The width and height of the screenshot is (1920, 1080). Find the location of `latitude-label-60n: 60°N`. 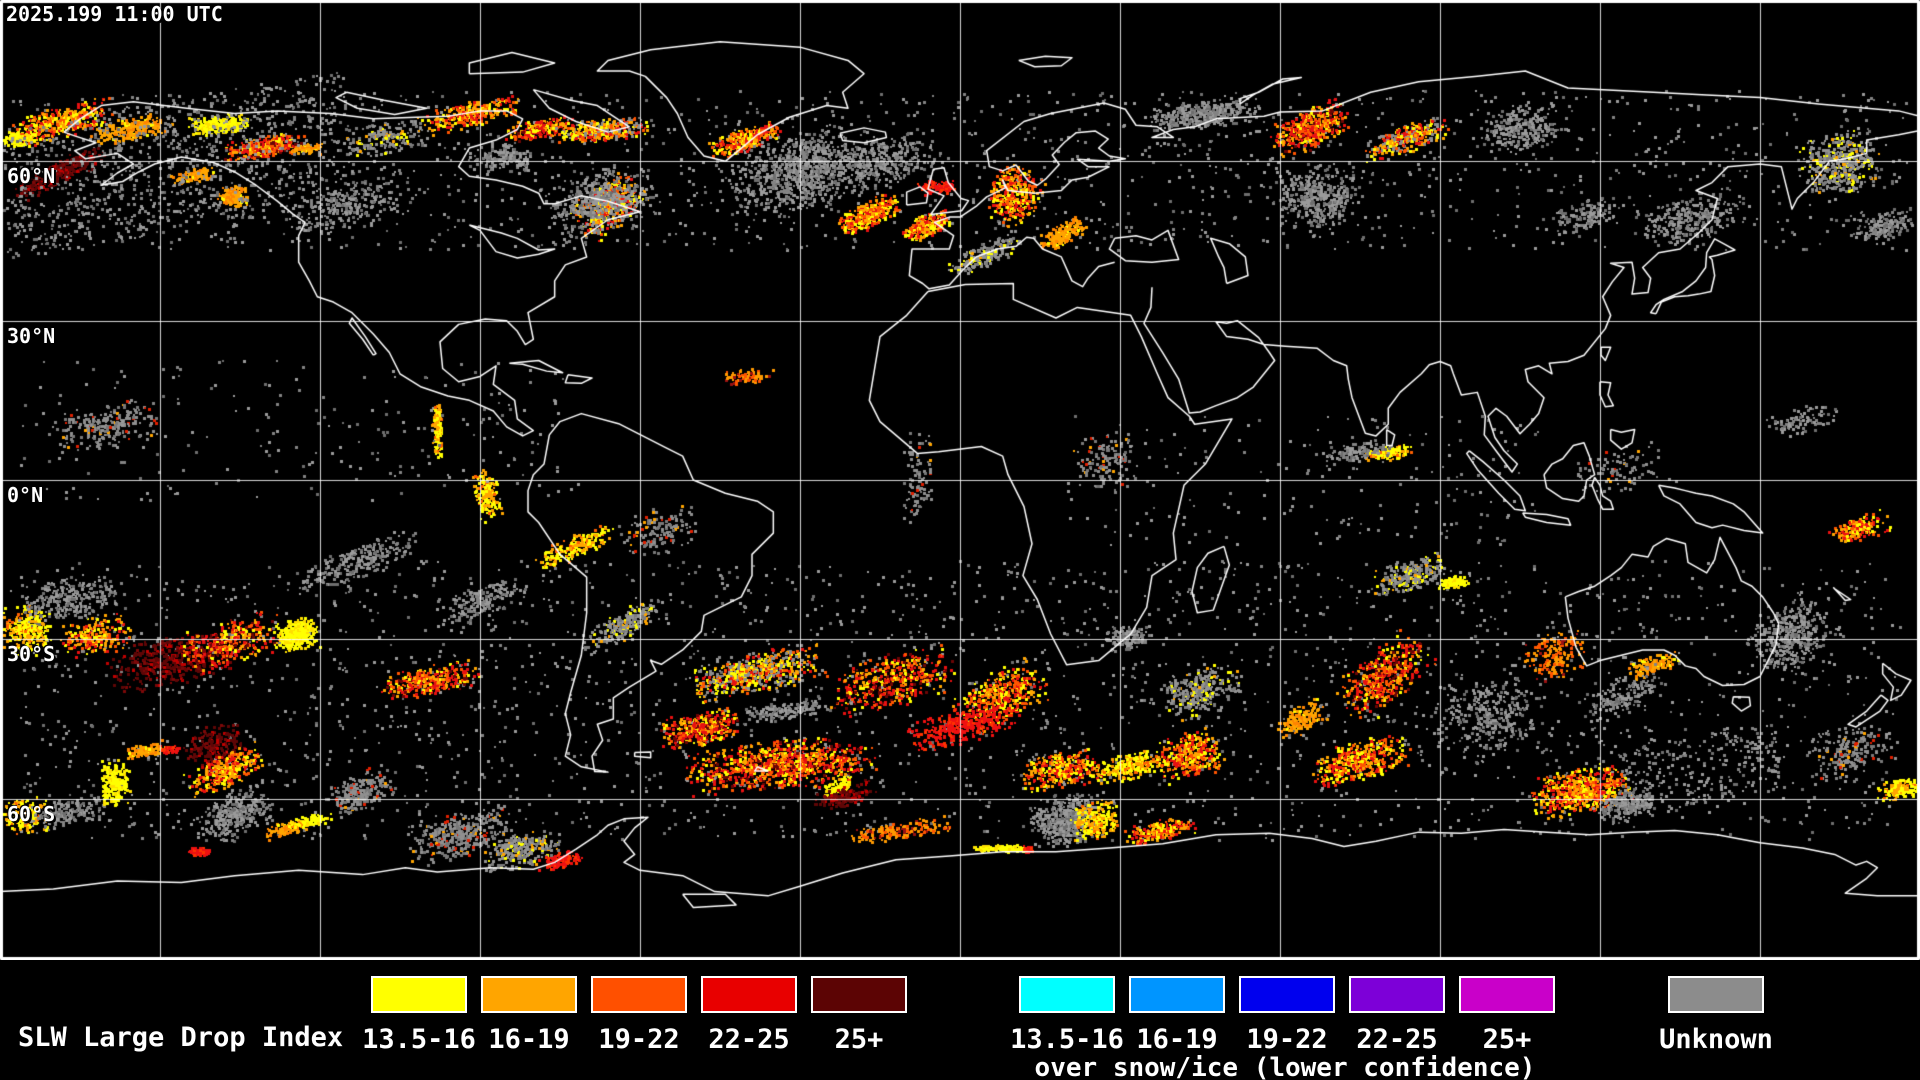

latitude-label-60n: 60°N is located at coordinates (31, 176).